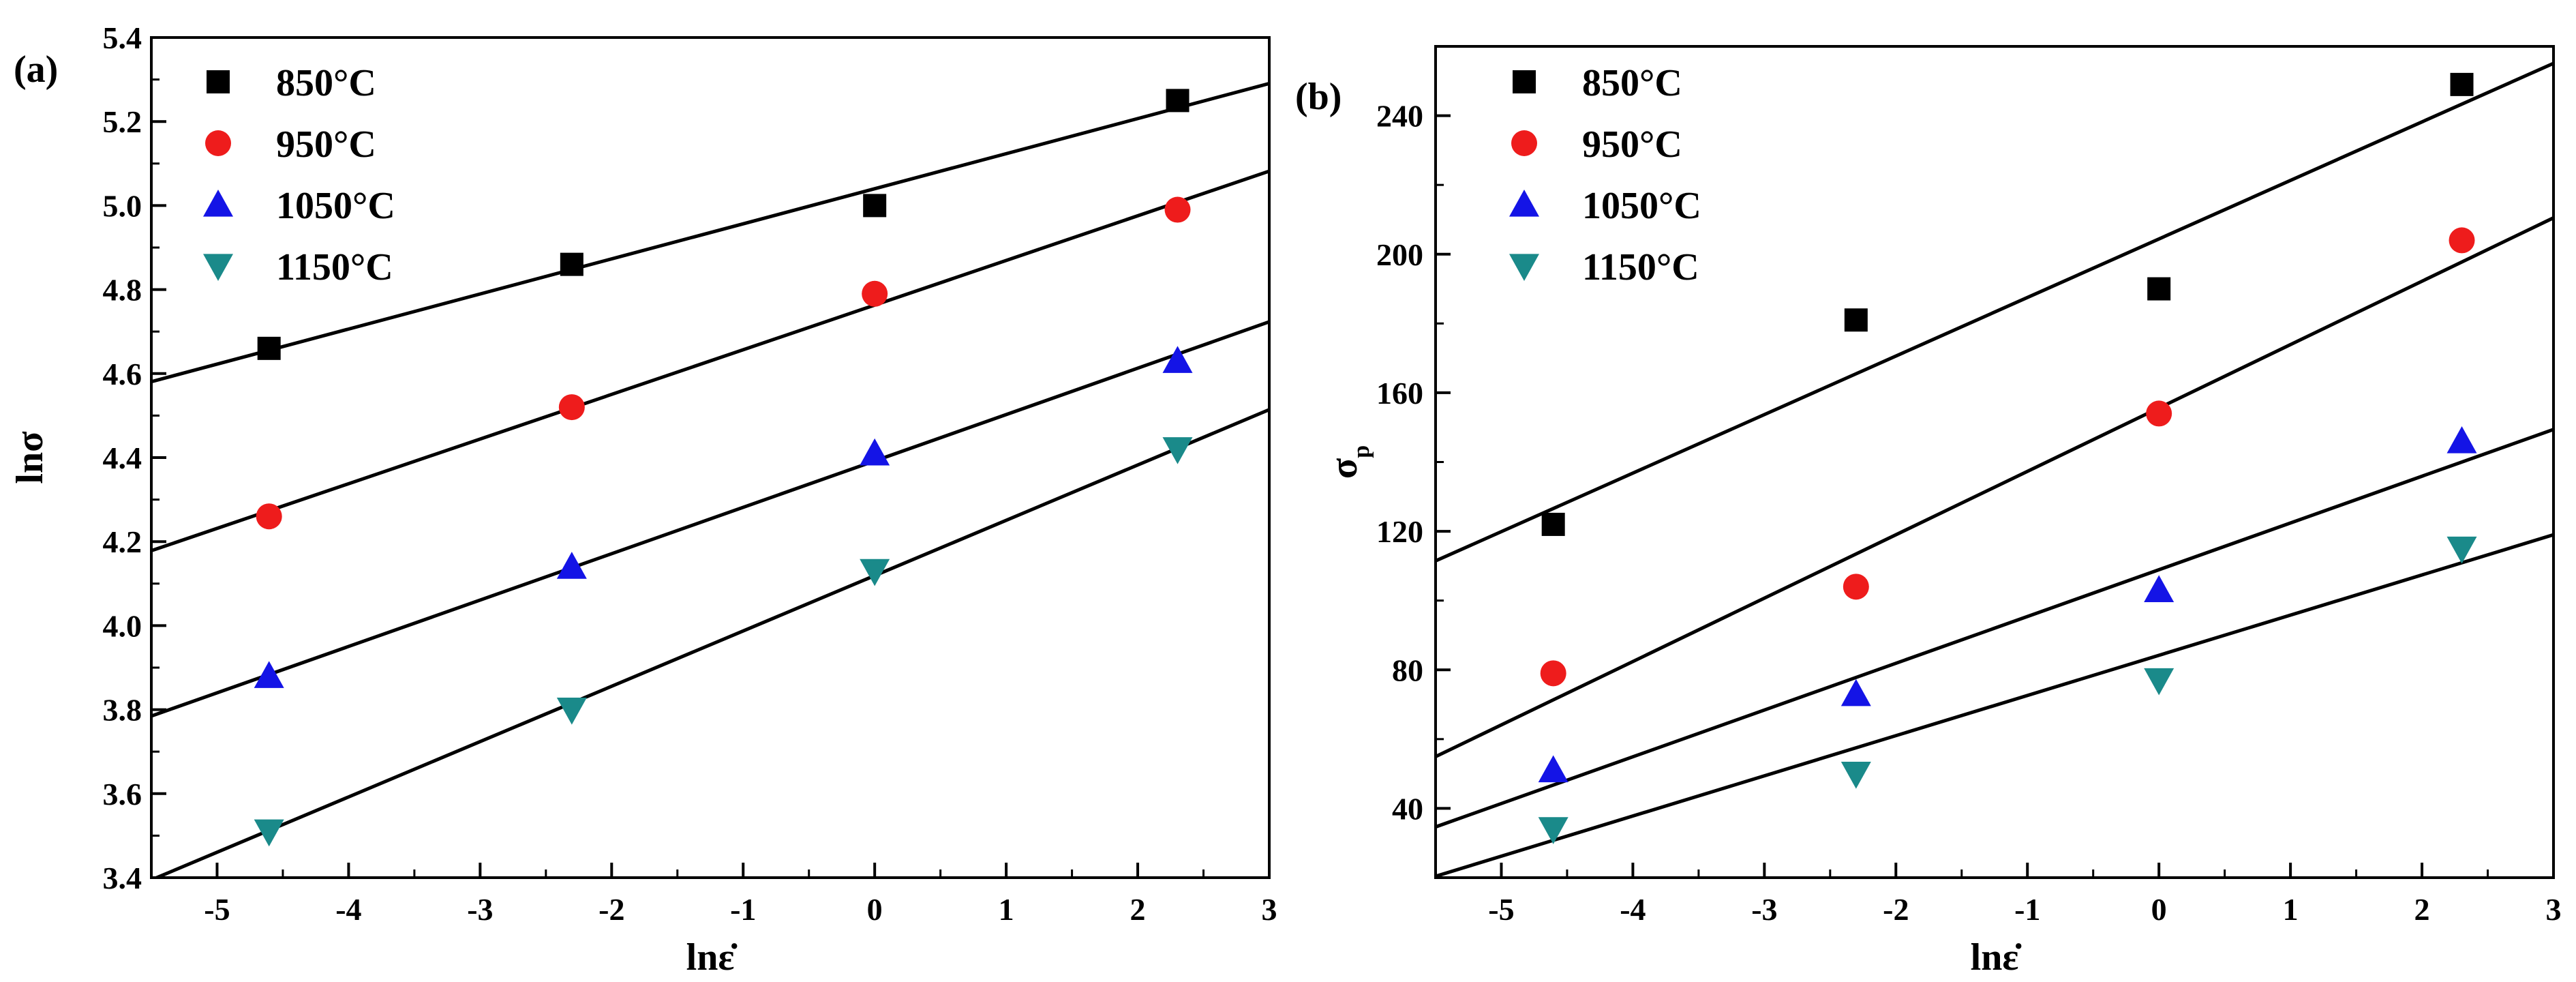 Image resolution: width=2576 pixels, height=982 pixels. Describe the element at coordinates (122, 290) in the screenshot. I see `y-tick-label: 4.8` at that location.